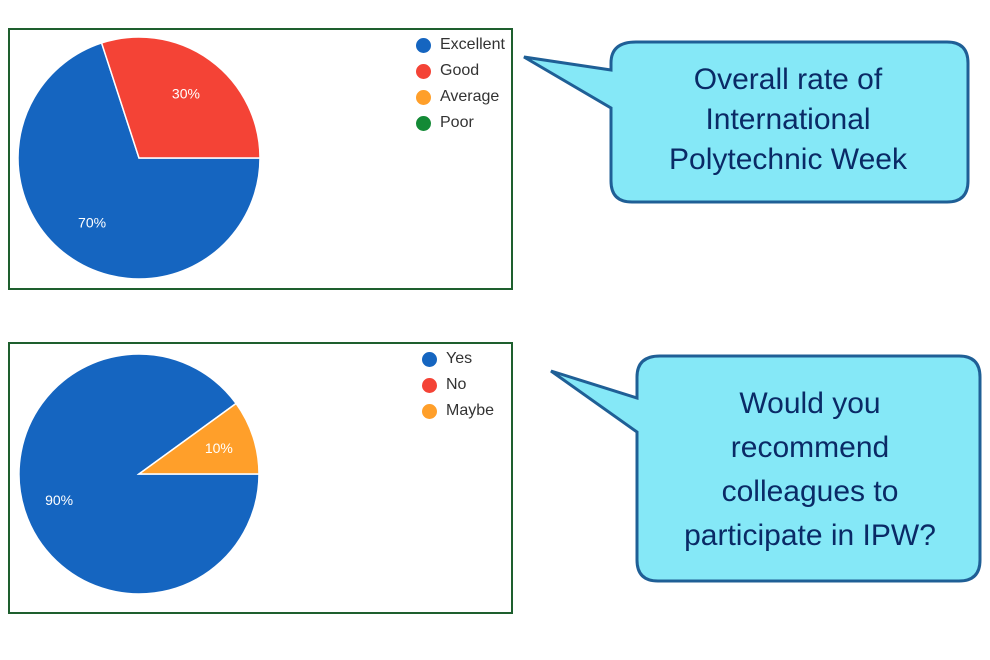  I want to click on legend-1: Excellent Good Average Poor, so click(460, 84).